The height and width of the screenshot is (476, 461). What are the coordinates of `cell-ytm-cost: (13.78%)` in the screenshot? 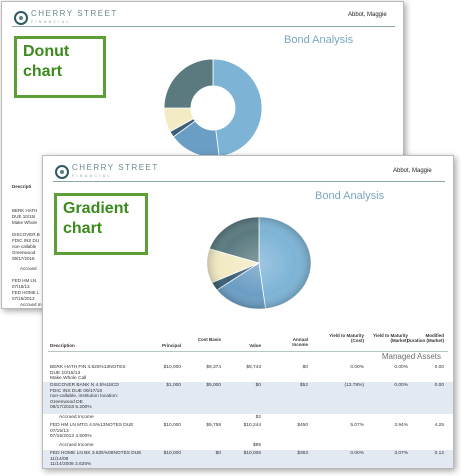 It's located at (354, 385).